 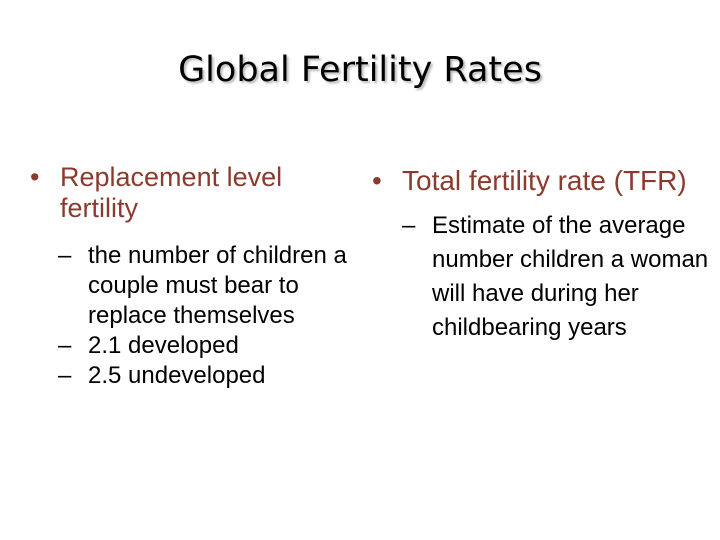 I want to click on left-subitem: – 2.1 developed, so click(x=195, y=346).